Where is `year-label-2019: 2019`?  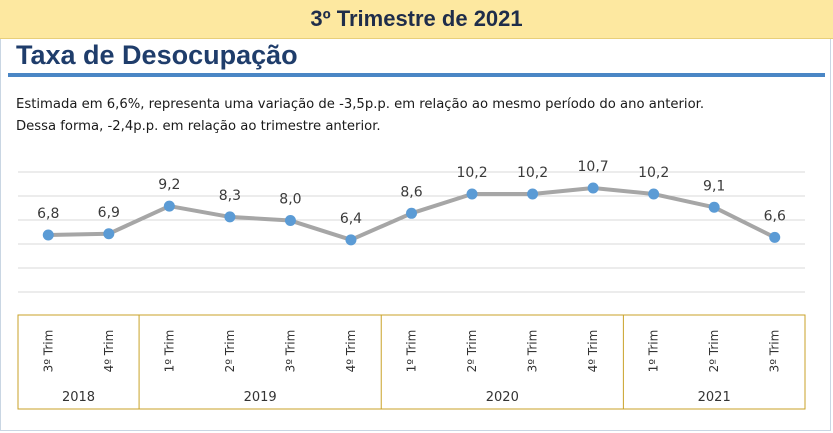 year-label-2019: 2019 is located at coordinates (260, 397).